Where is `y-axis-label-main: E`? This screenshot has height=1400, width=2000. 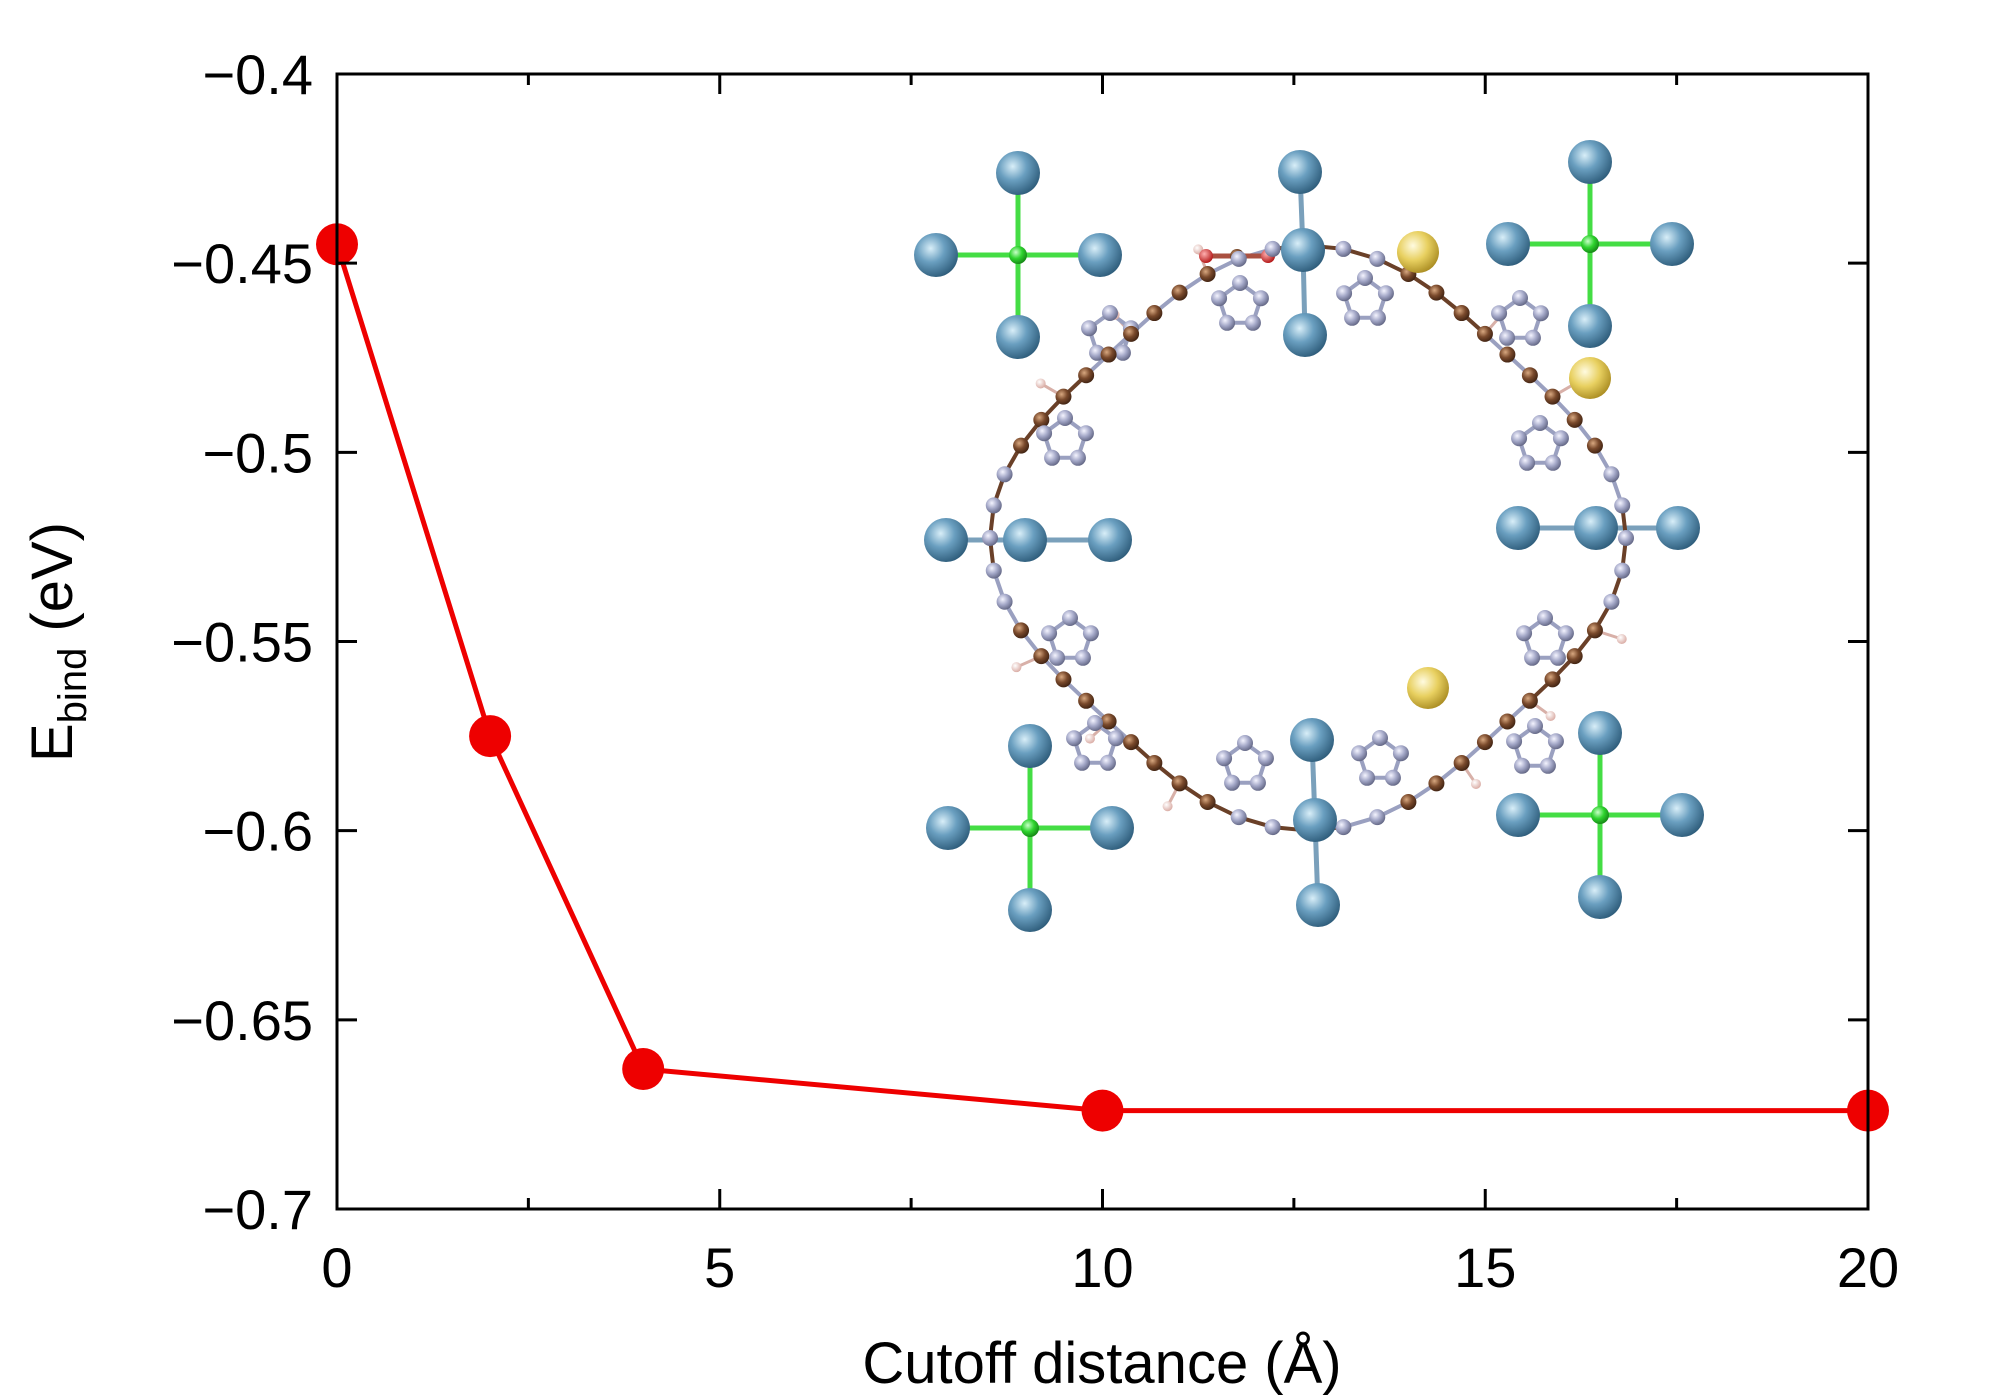 y-axis-label-main: E is located at coordinates (52, 742).